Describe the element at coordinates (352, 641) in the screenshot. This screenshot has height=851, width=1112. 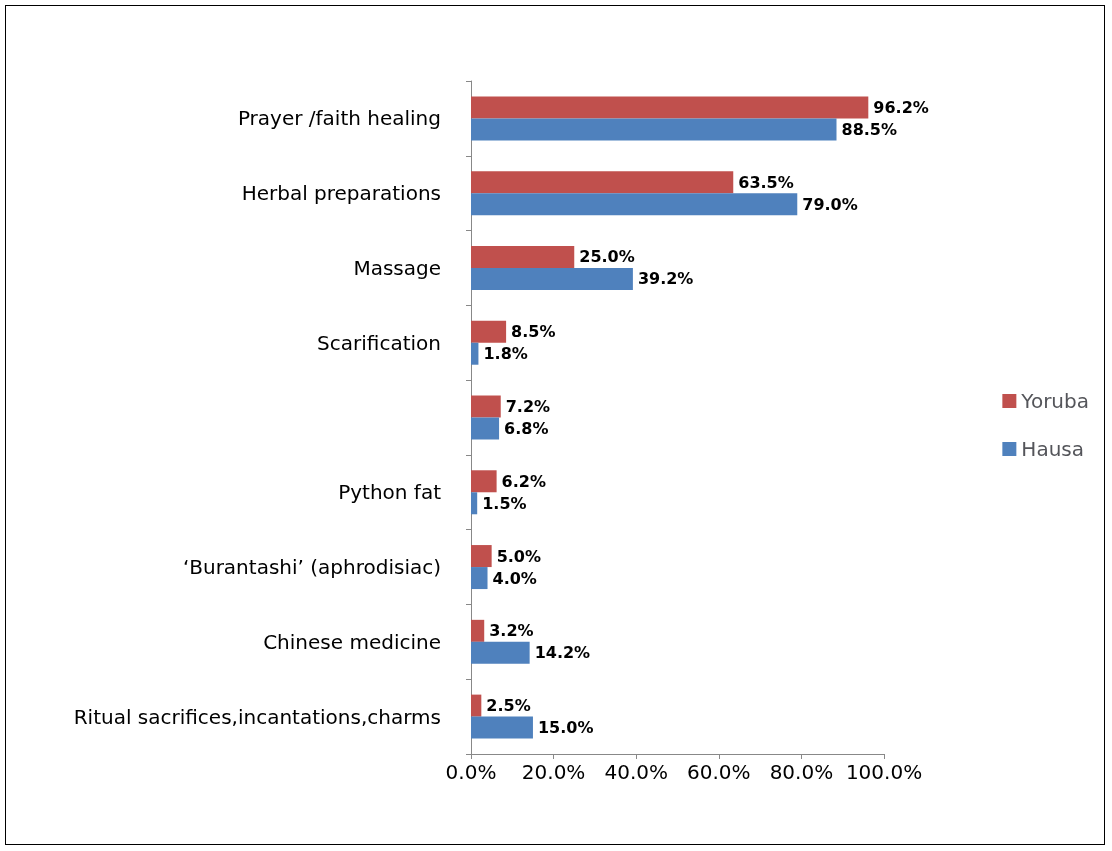
I see `y-tick-label: Chinese medicine` at that location.